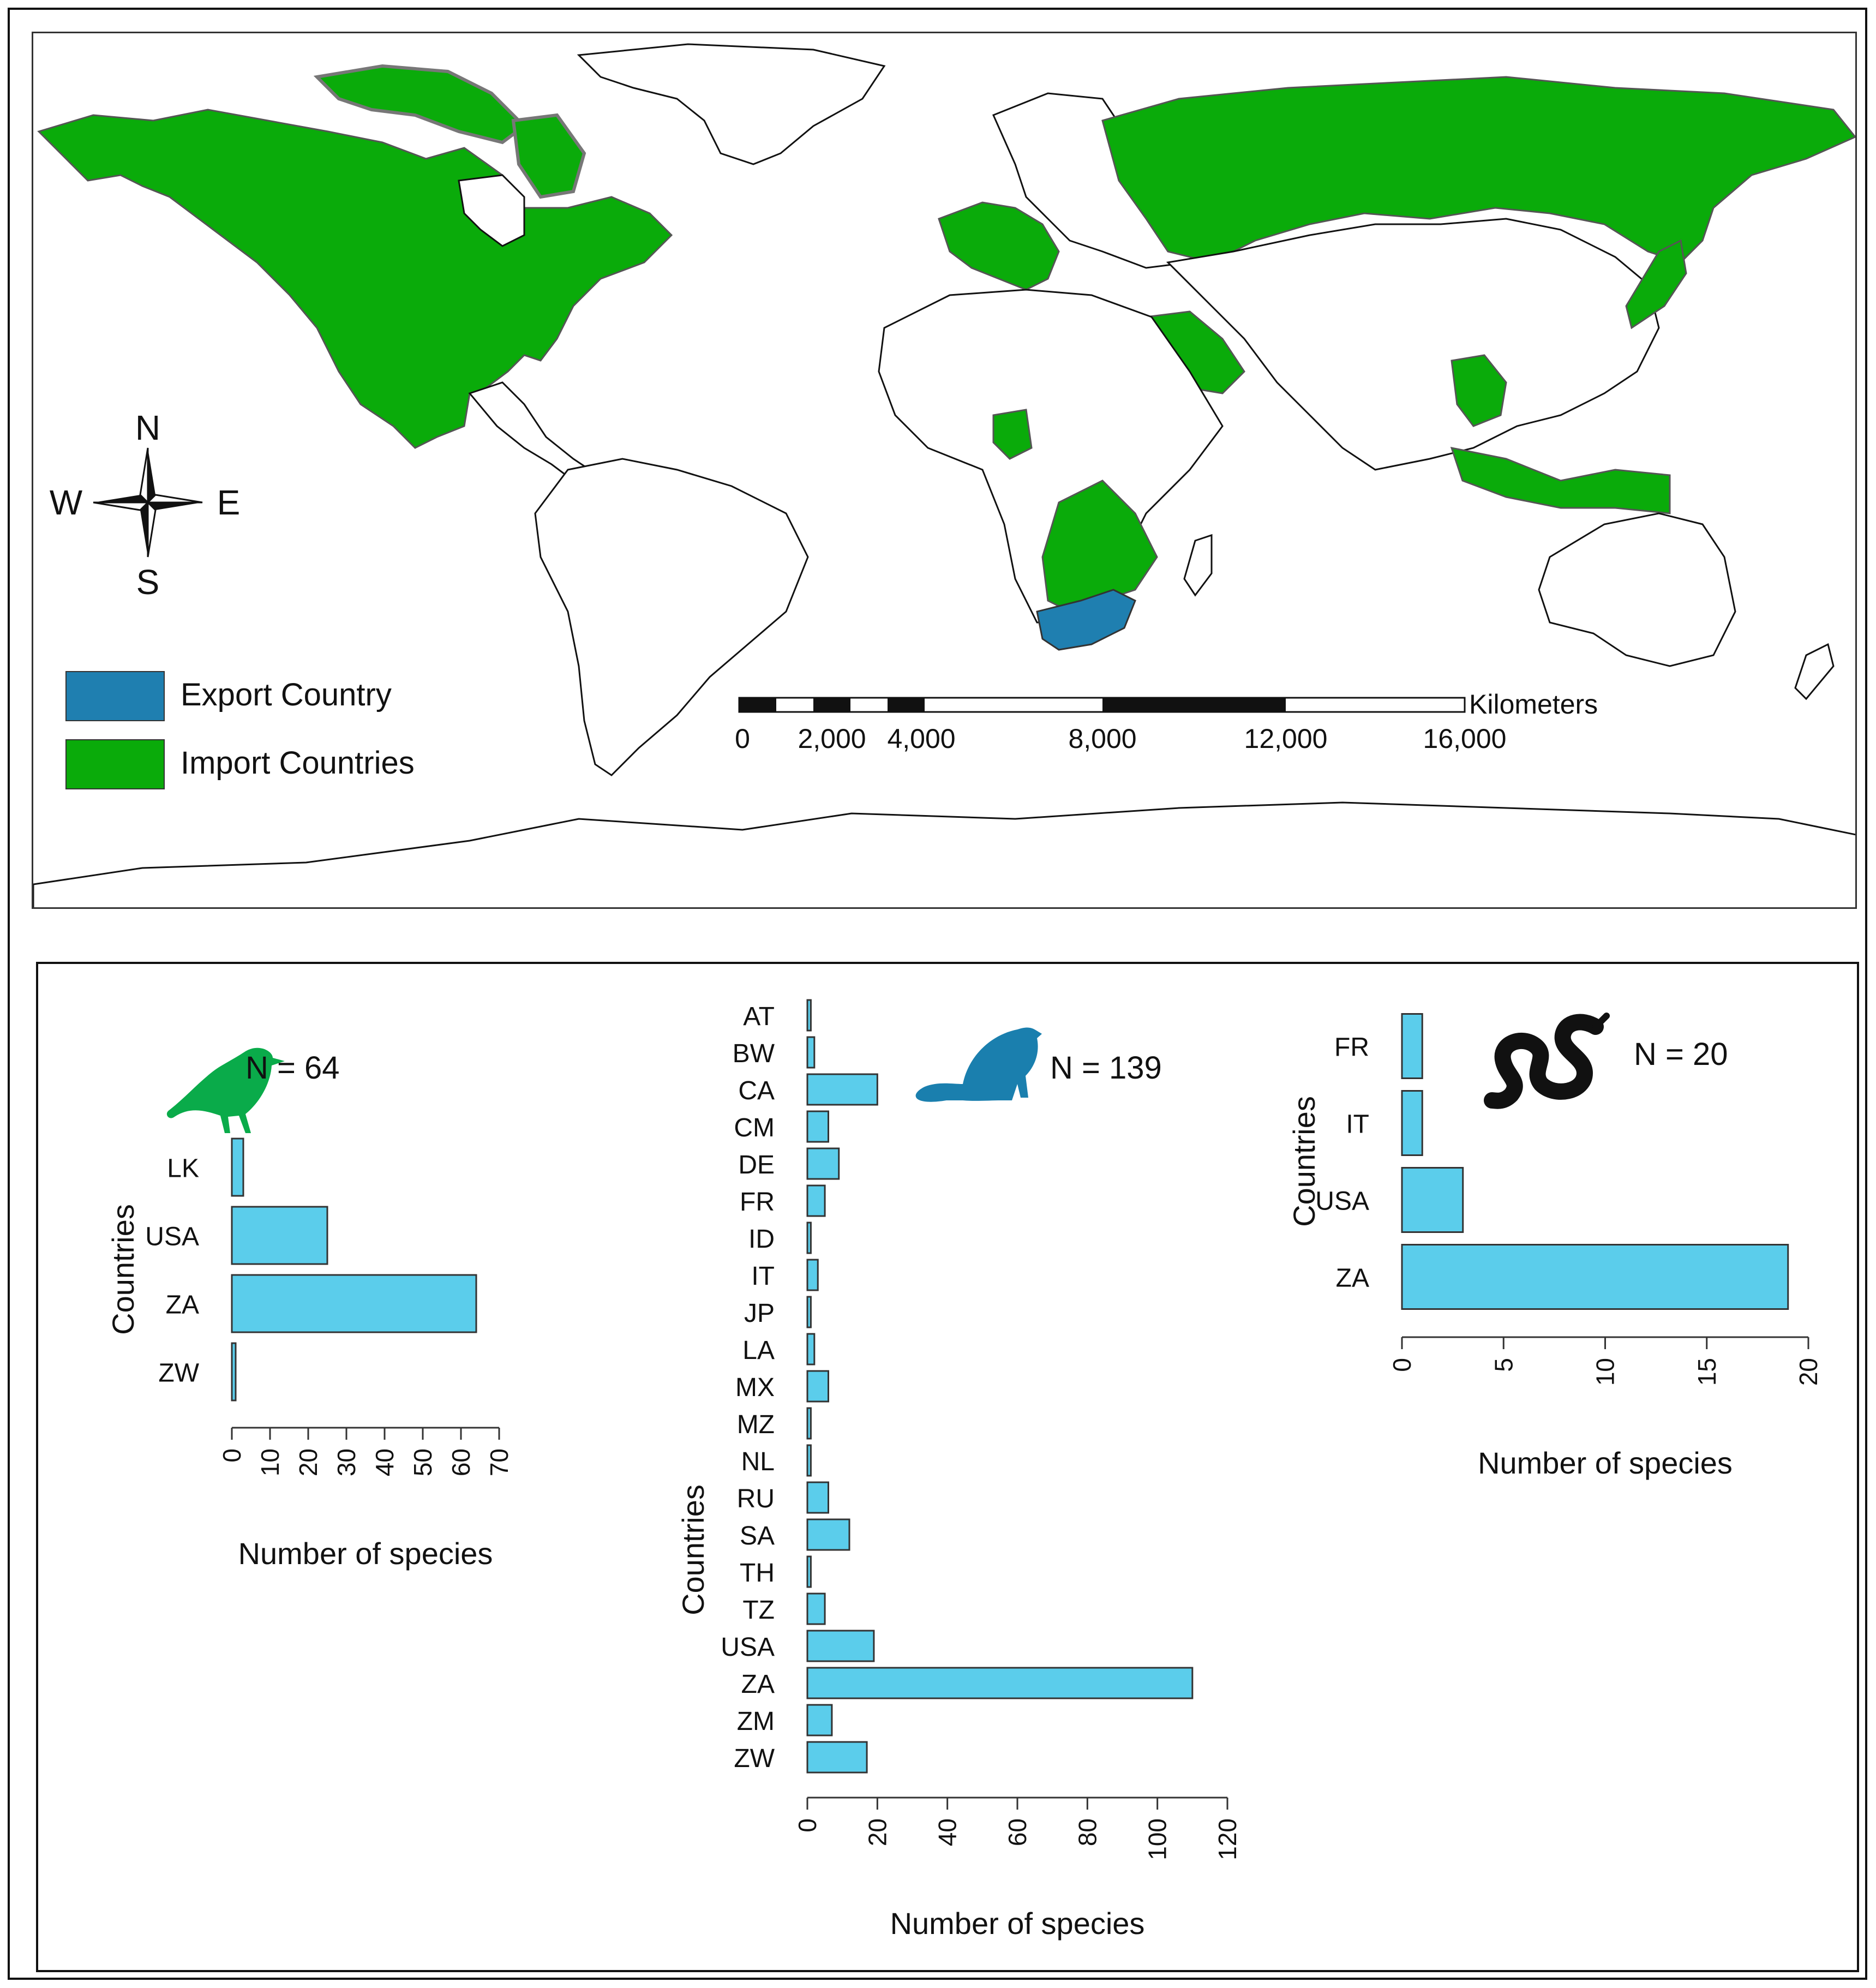  Describe the element at coordinates (1412, 1046) in the screenshot. I see `bar-fr` at that location.